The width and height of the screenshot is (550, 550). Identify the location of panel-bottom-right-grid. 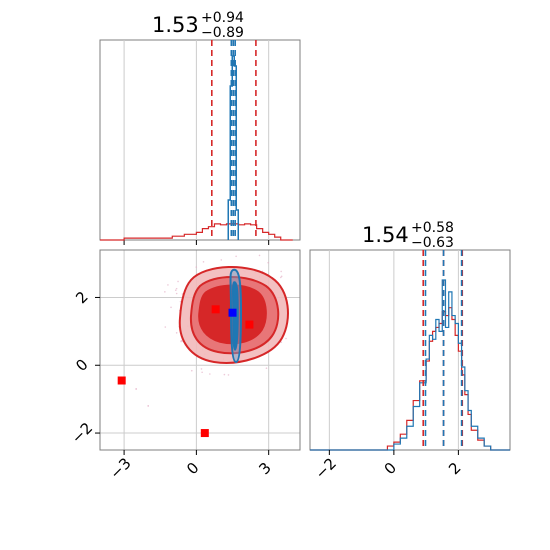
(393, 350).